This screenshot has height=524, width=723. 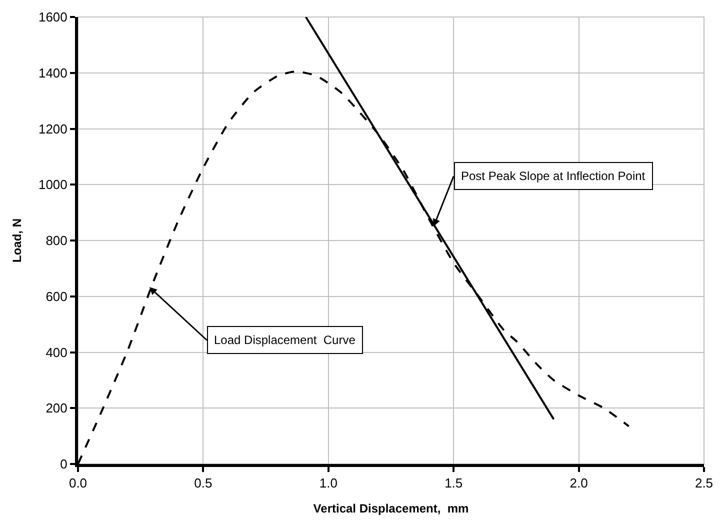 What do you see at coordinates (53, 184) in the screenshot?
I see `y-tick-label: 1000` at bounding box center [53, 184].